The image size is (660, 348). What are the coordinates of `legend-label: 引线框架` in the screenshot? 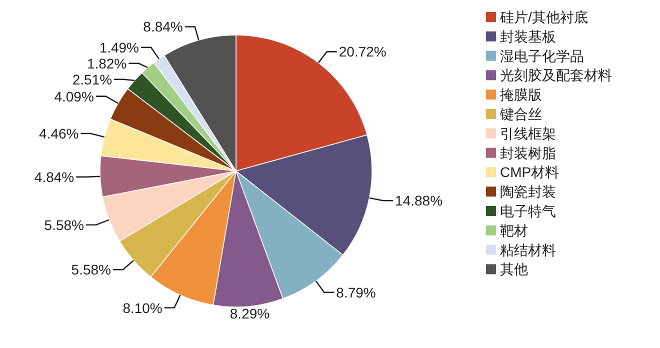 It's located at (528, 133).